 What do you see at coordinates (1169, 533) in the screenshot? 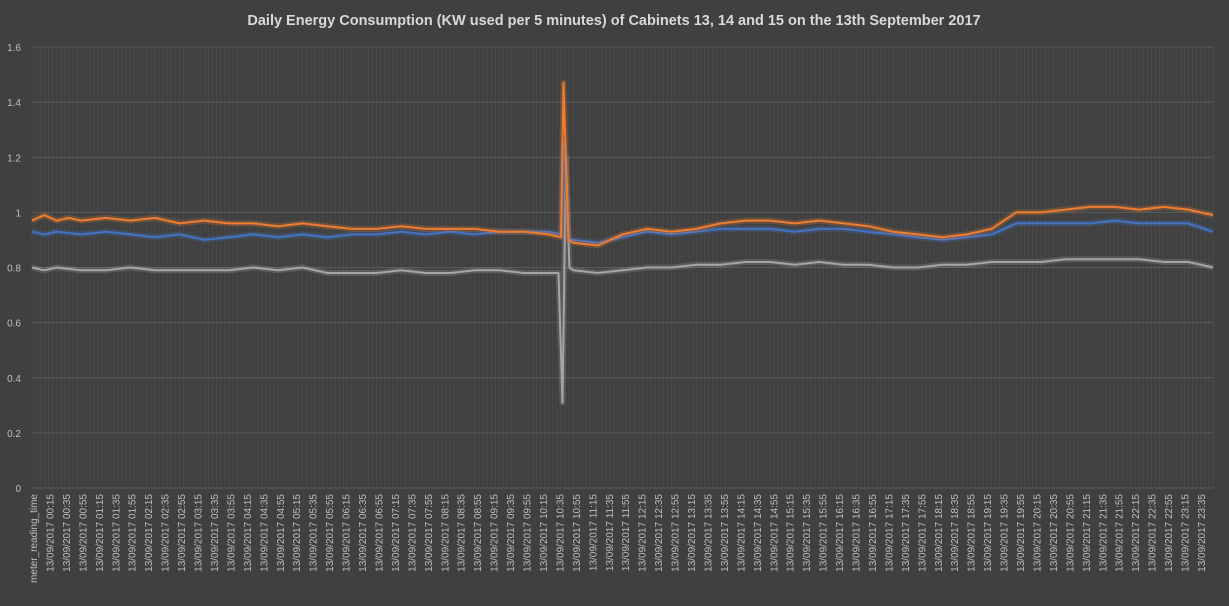
I see `x-tick-label: 13/09/2017 22:55` at bounding box center [1169, 533].